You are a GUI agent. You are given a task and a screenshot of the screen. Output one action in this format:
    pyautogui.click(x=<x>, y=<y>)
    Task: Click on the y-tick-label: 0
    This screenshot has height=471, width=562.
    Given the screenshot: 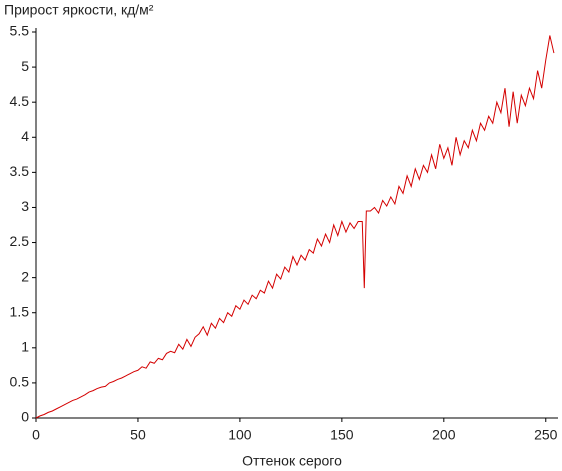 What is the action you would take?
    pyautogui.click(x=25, y=417)
    